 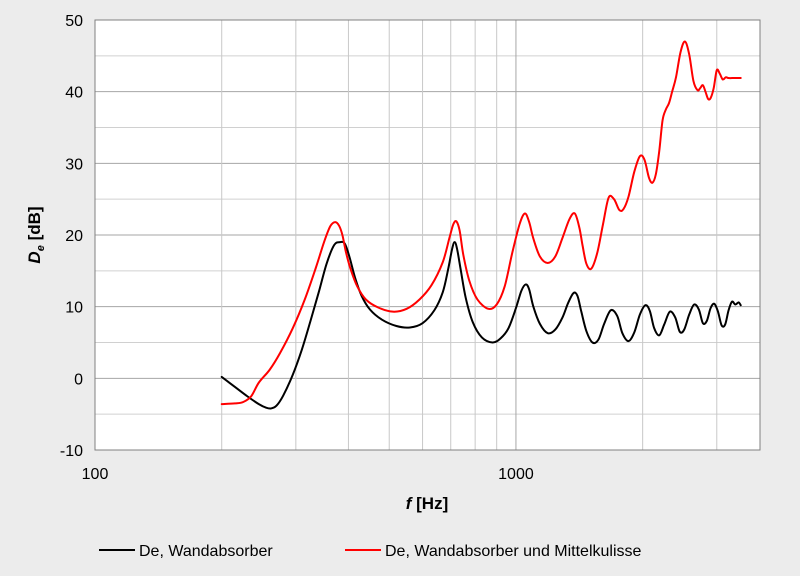 I want to click on y-tick-label: 10, so click(x=74, y=308).